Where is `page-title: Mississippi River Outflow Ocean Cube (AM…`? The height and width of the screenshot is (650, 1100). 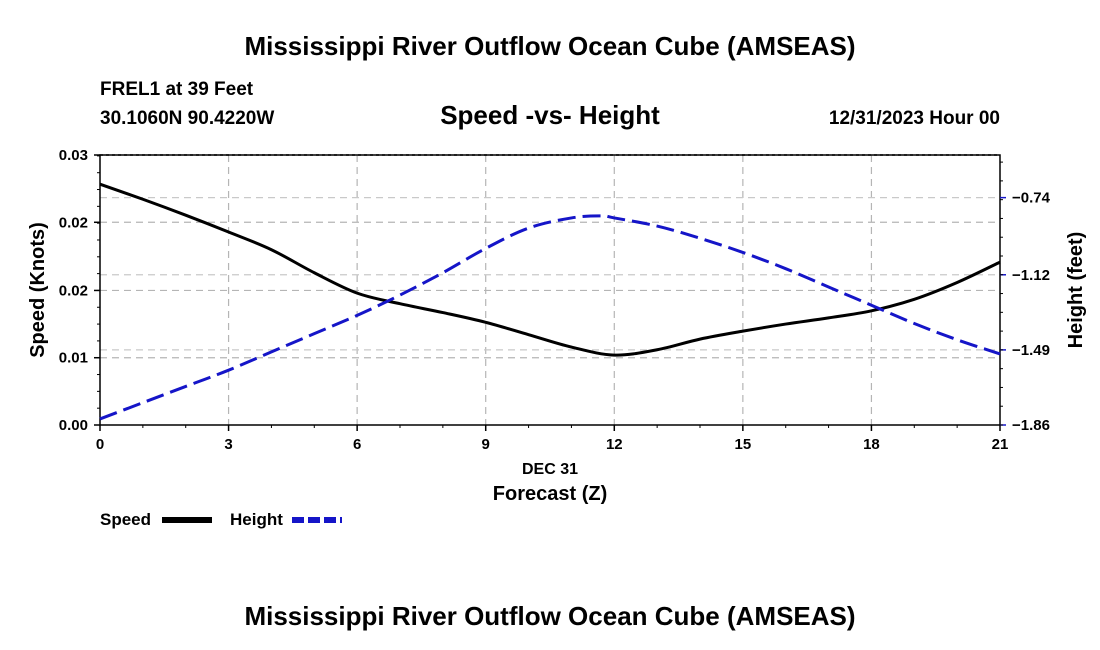 page-title: Mississippi River Outflow Ocean Cube (AM… is located at coordinates (549, 46).